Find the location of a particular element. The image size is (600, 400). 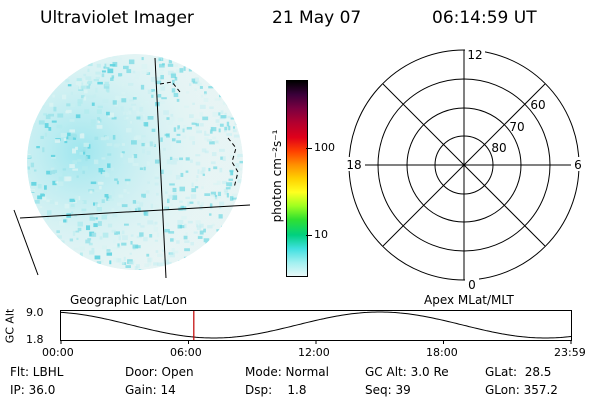

info-gc-alt: GC Alt: 3.0 Re is located at coordinates (407, 372).